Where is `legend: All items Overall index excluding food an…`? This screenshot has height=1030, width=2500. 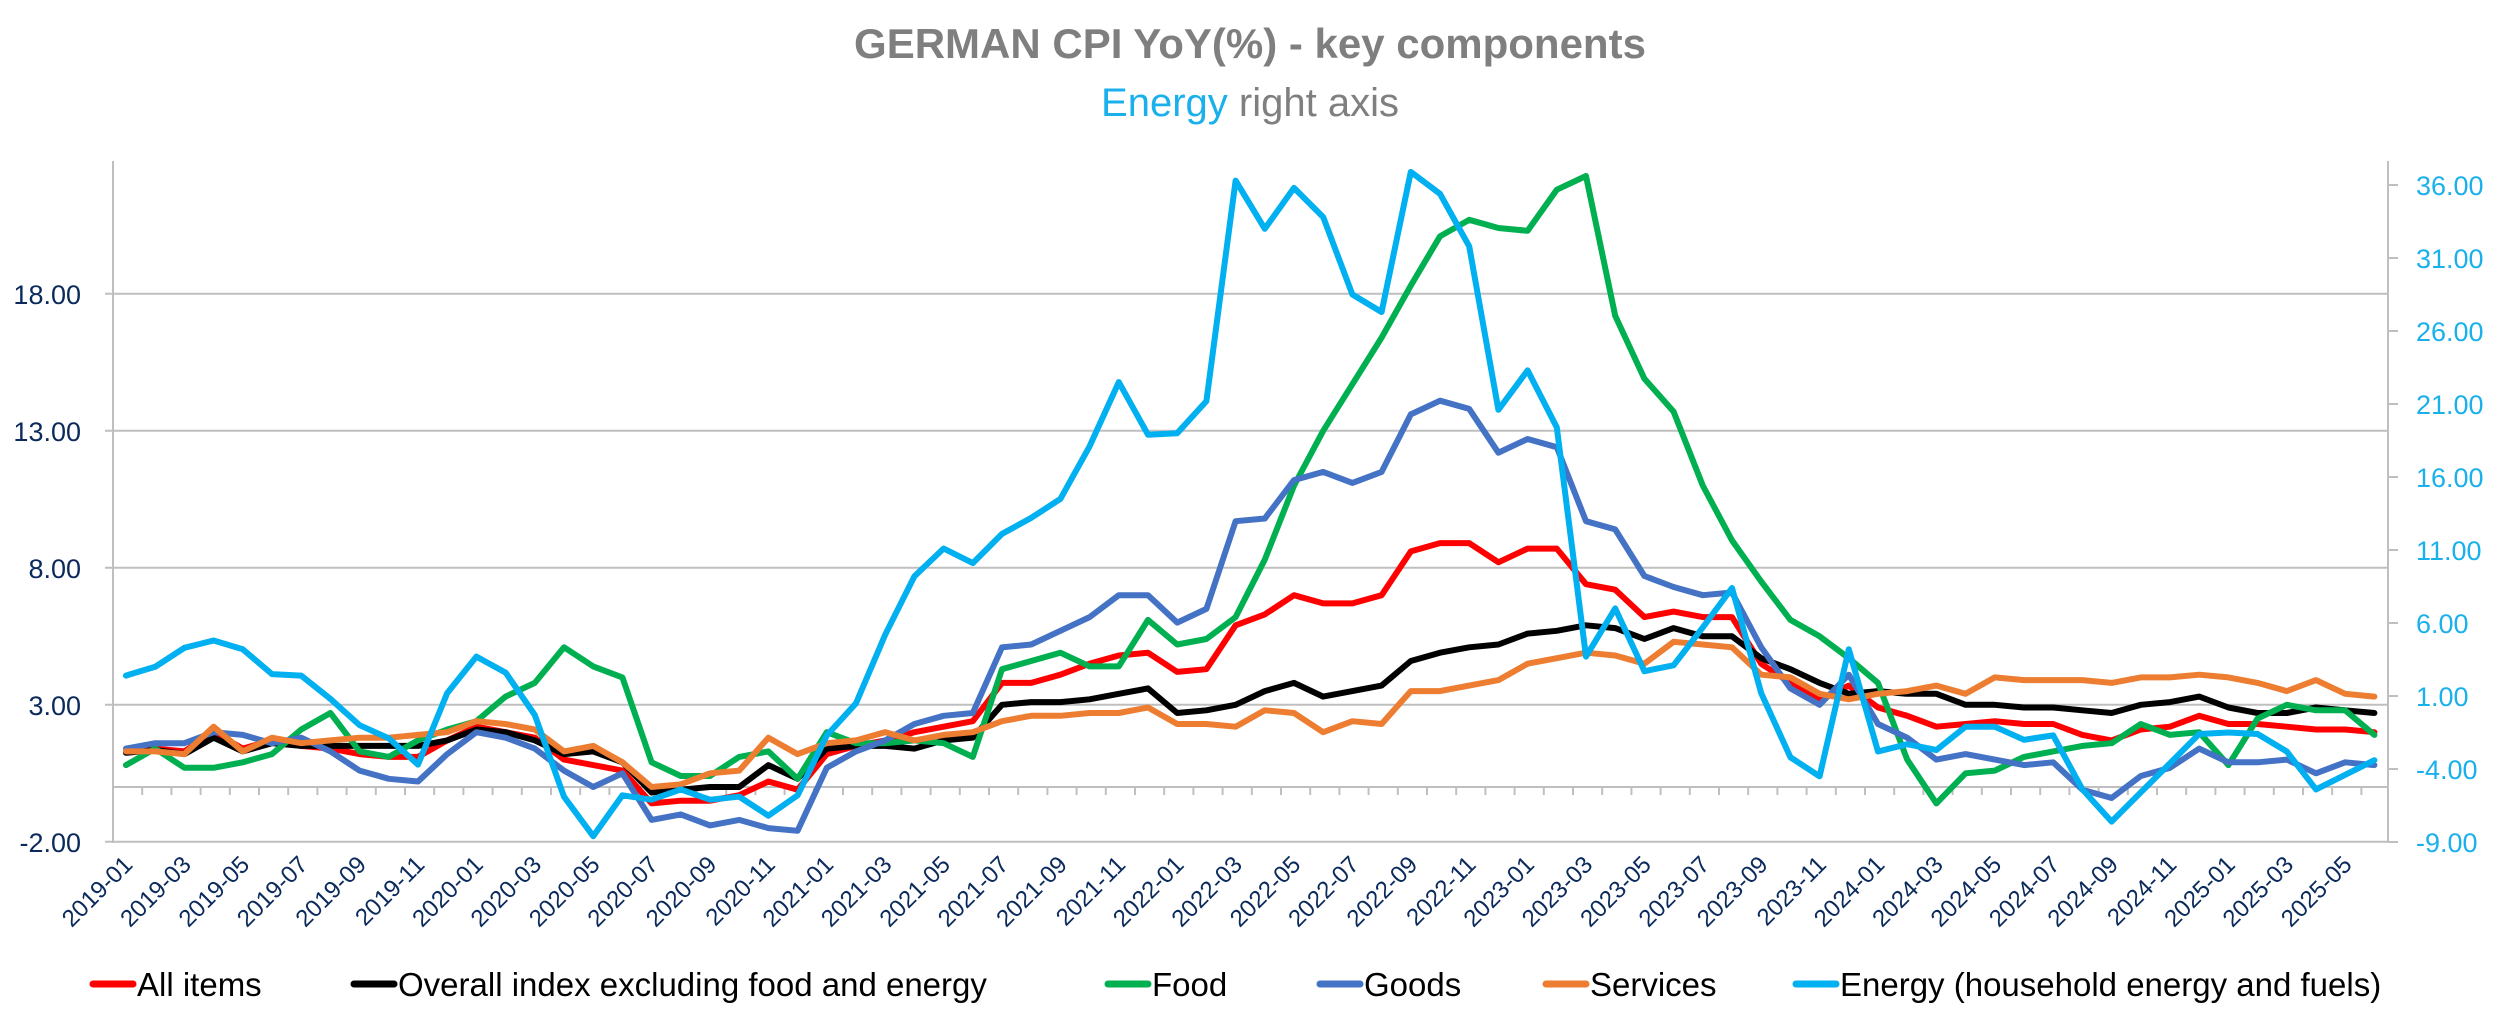
legend: All items Overall index excluding food an… is located at coordinates (1235, 984).